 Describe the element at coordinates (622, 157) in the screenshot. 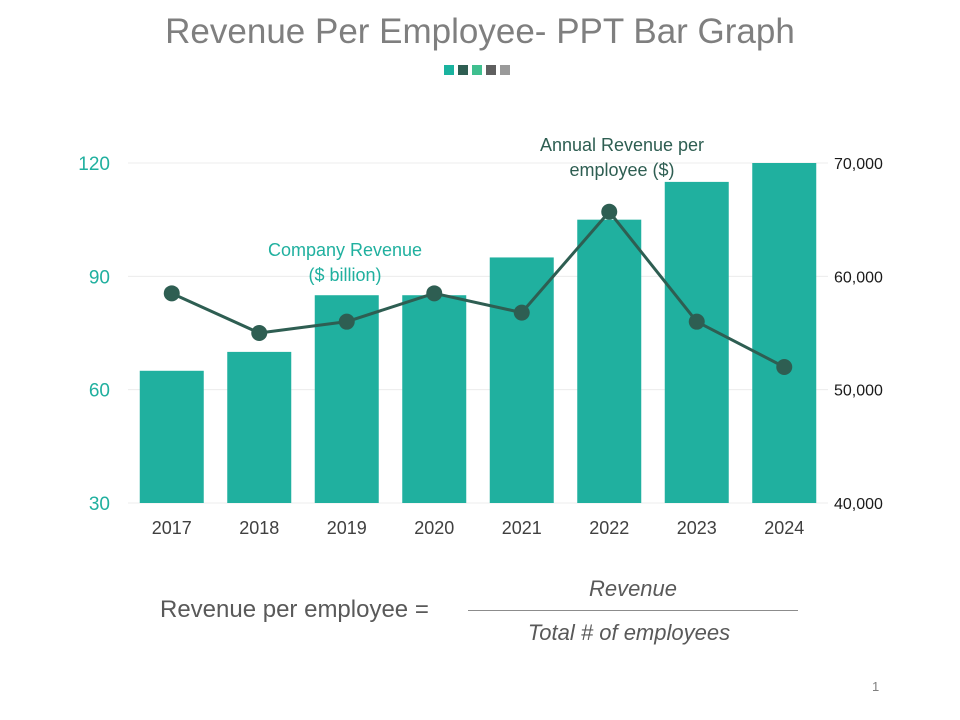

I see `series-label-revenue-per-employee: Annual Revenue per employee ($)` at that location.